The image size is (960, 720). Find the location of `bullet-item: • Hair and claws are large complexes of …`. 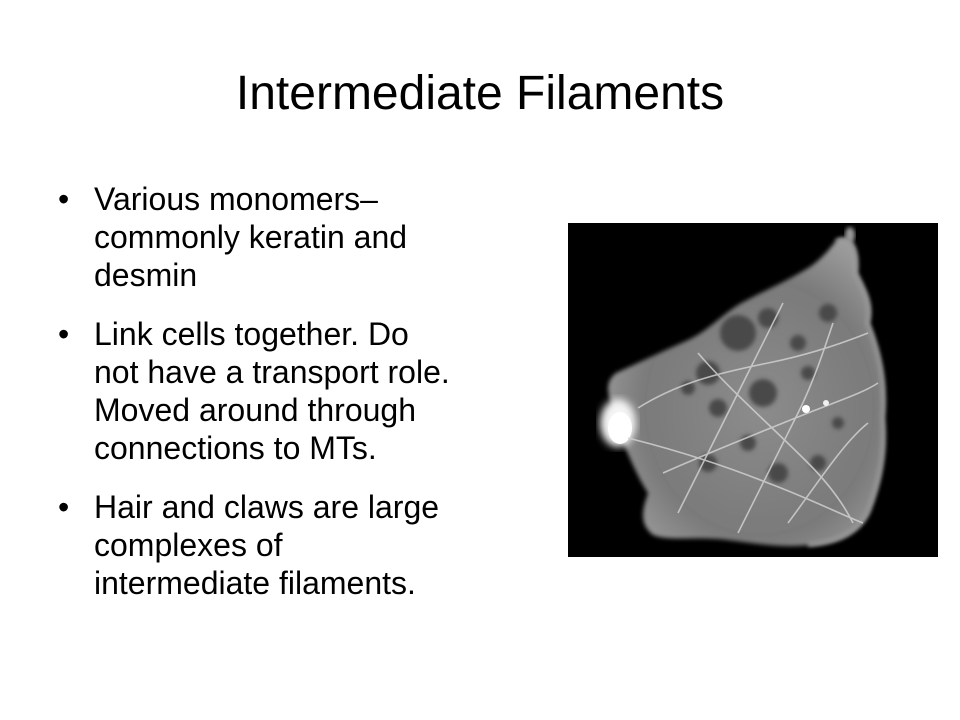

bullet-item: • Hair and claws are large complexes of … is located at coordinates (313, 545).